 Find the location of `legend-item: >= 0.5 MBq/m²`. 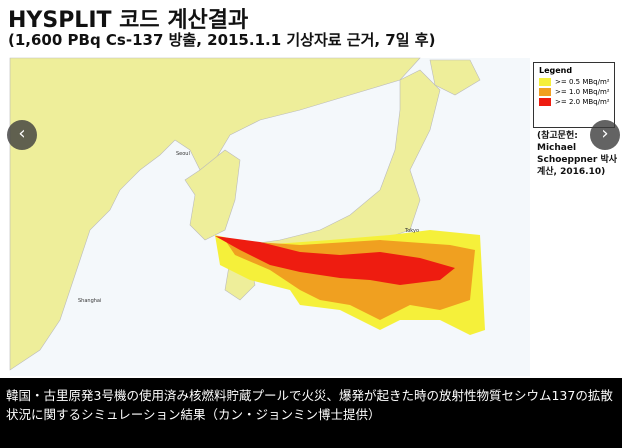

legend-item: >= 0.5 MBq/m² is located at coordinates (576, 82).